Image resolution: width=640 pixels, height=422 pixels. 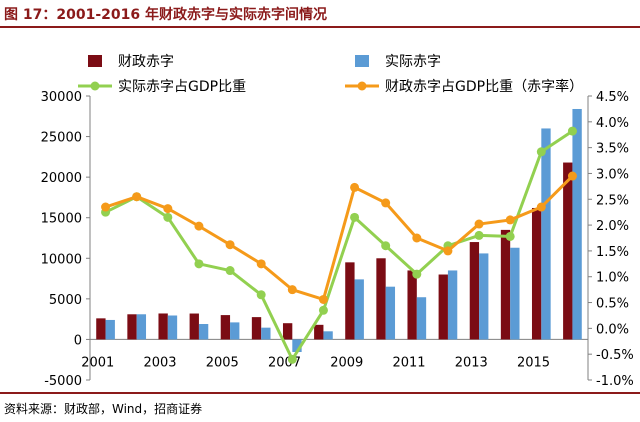 I want to click on actual-ratio-point-2007, so click(x=292, y=359).